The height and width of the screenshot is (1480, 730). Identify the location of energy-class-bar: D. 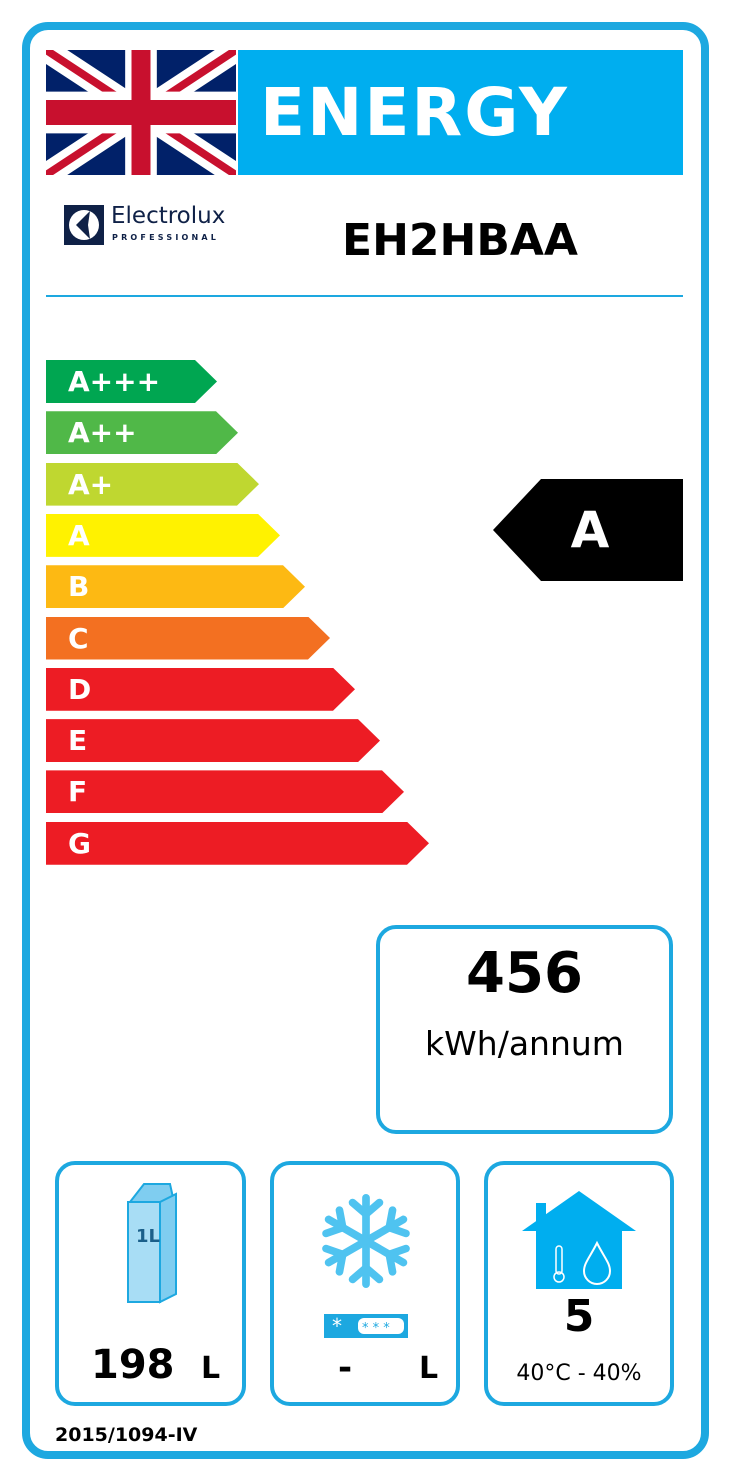
(200, 689).